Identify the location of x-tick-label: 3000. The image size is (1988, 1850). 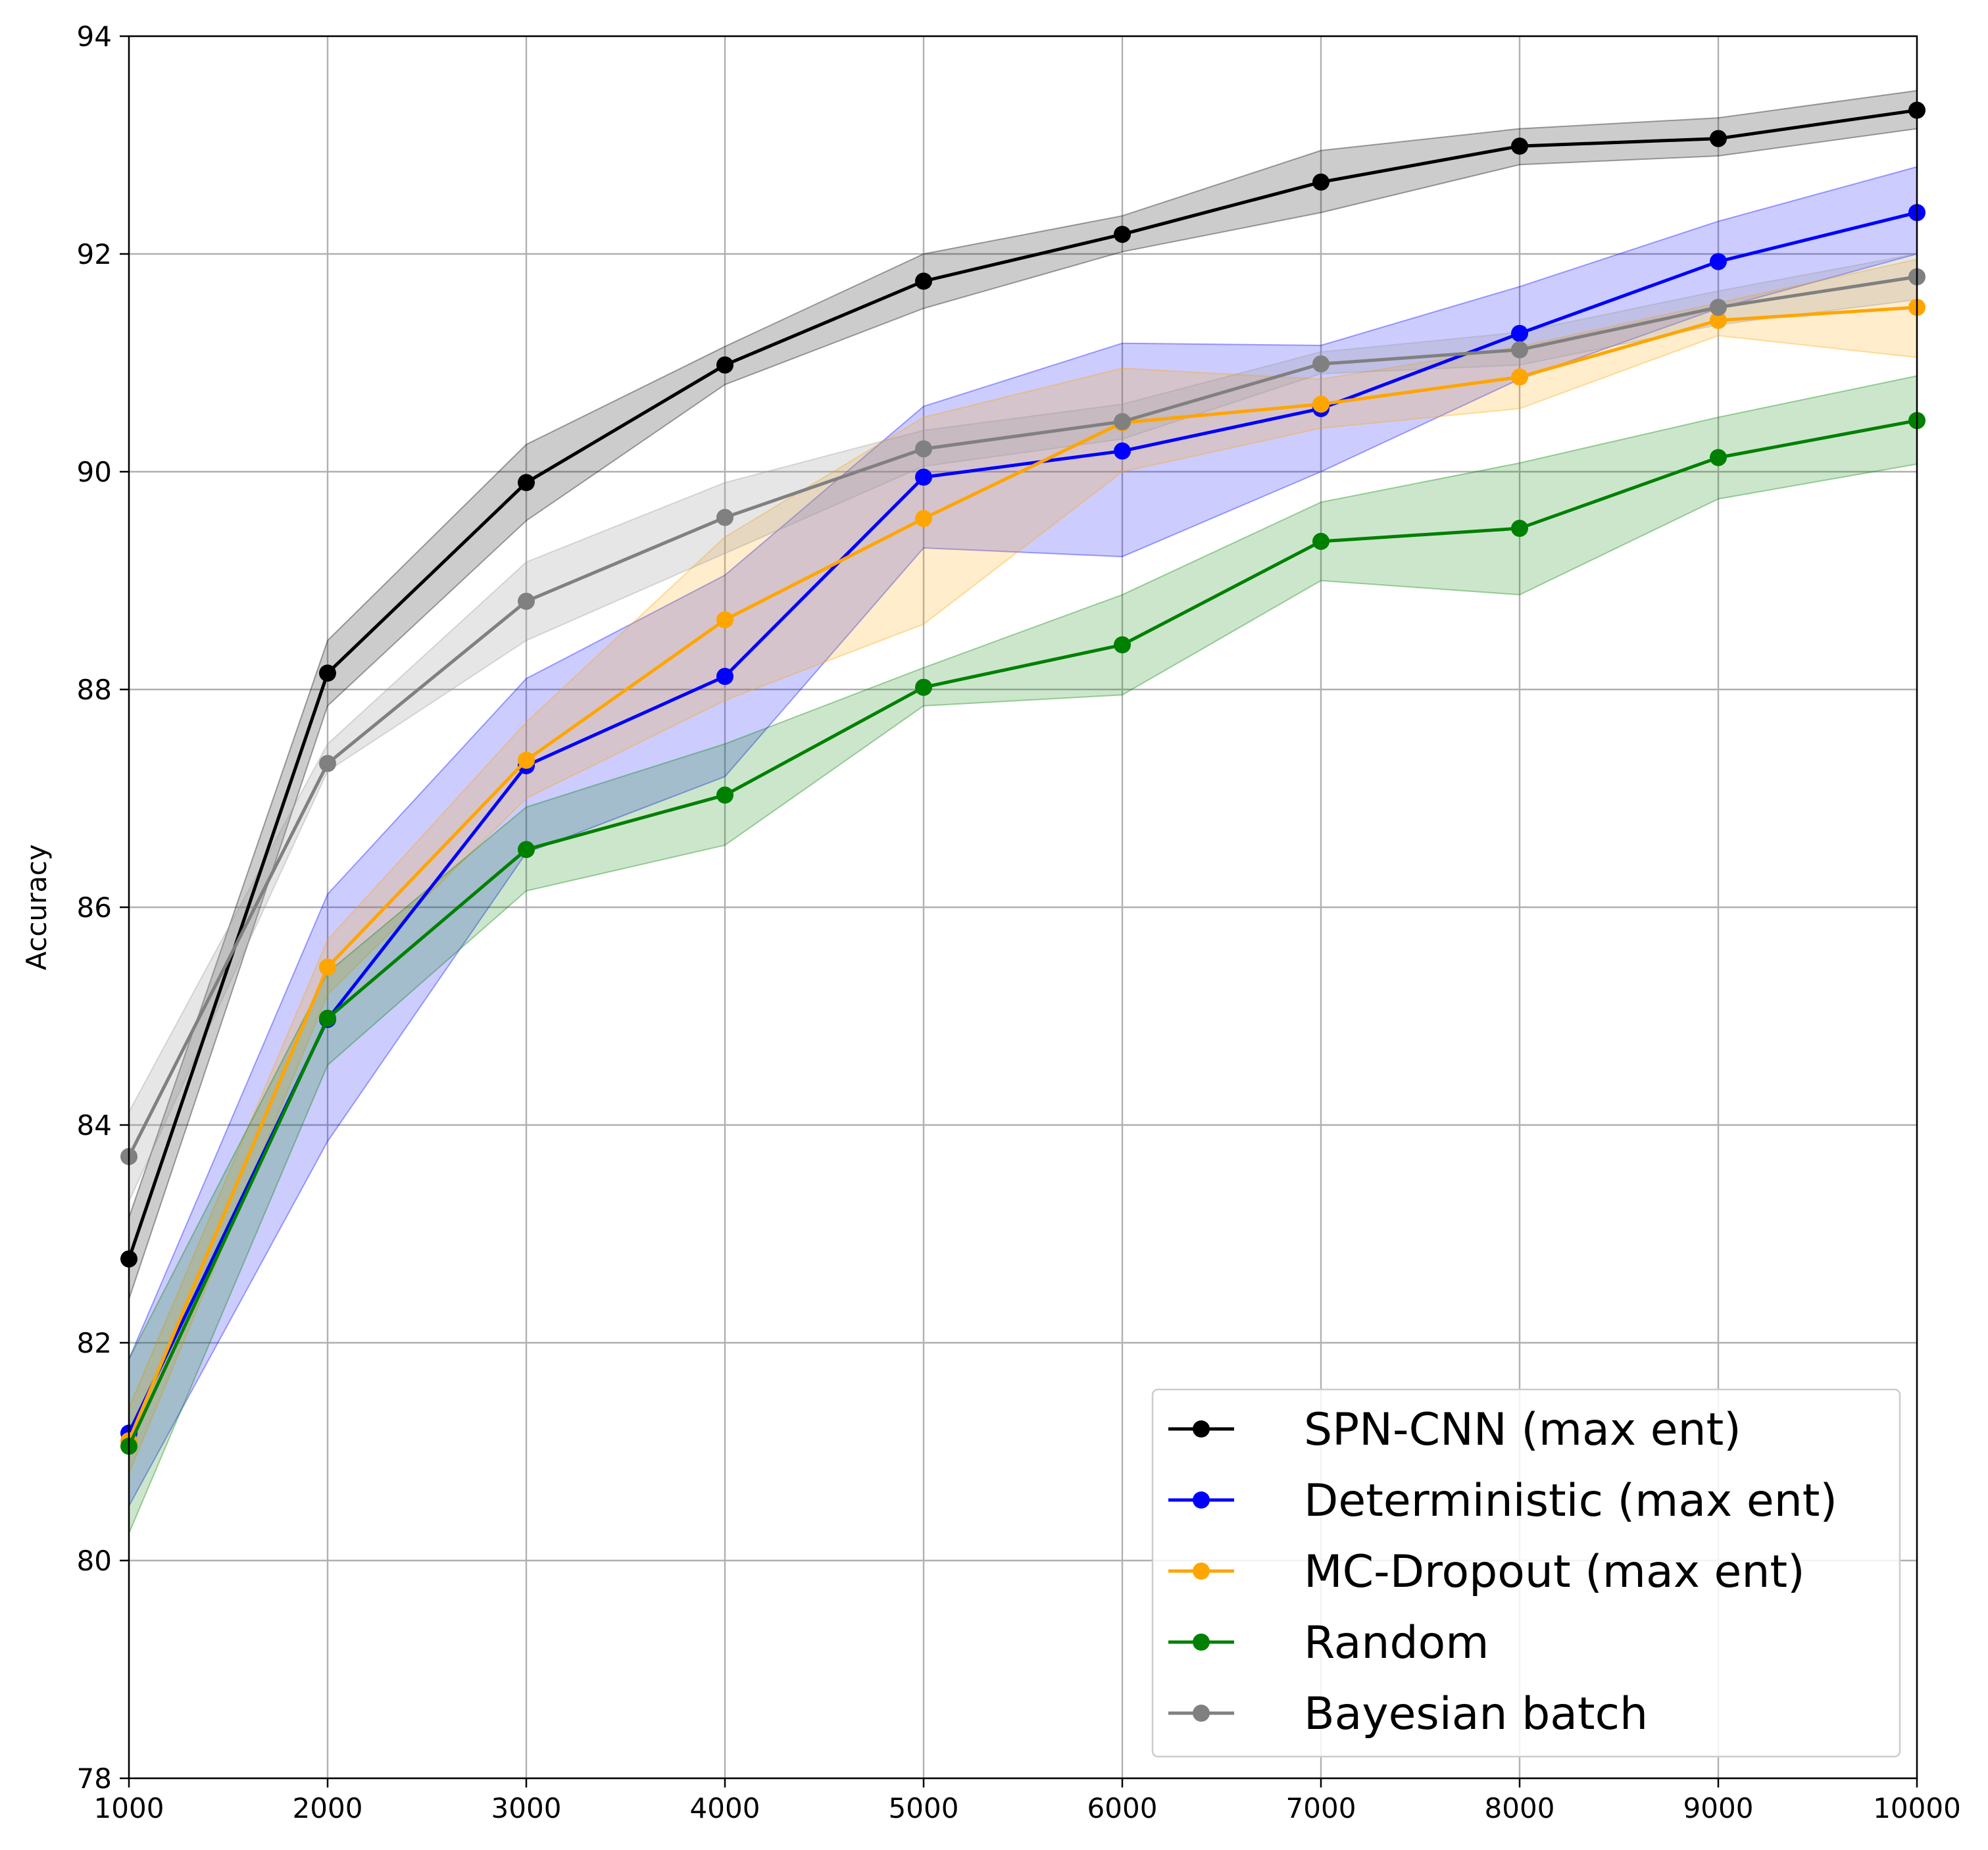
(526, 1808).